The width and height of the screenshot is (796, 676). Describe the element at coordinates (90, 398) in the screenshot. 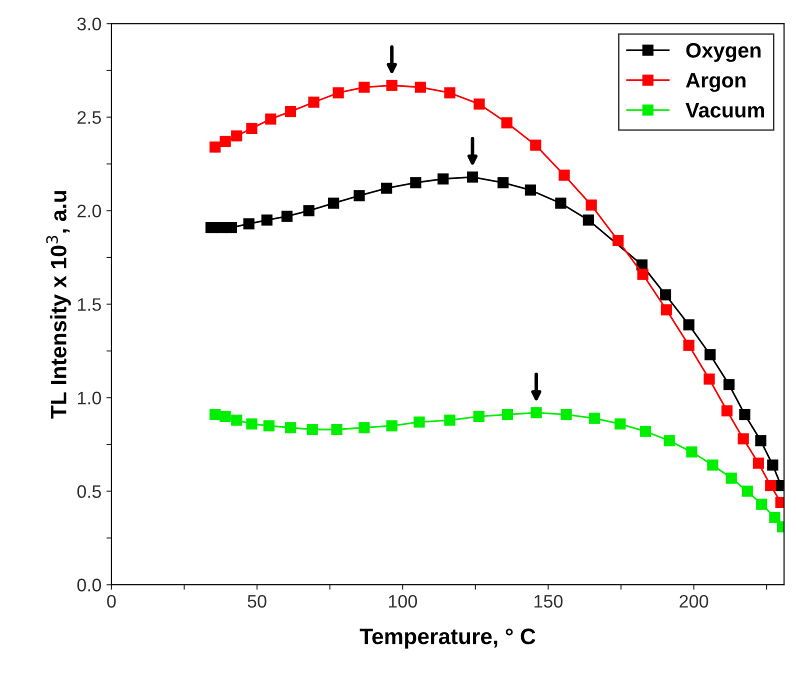

I see `y-tick-label: 1.0` at that location.